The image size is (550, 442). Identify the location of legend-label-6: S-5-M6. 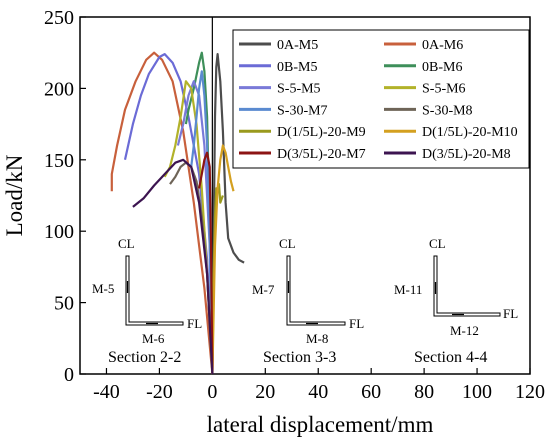
(444, 89).